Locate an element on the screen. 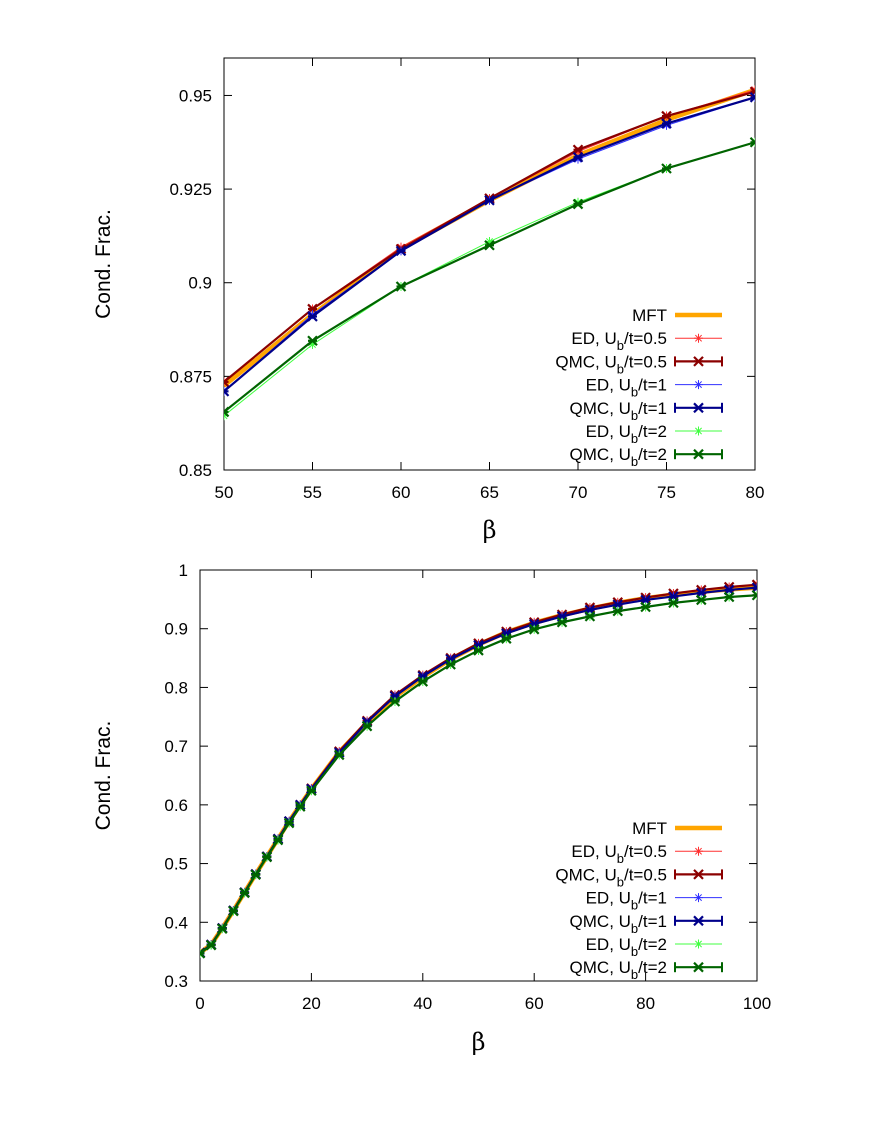 The height and width of the screenshot is (1128, 872). legend-label: MFT is located at coordinates (649, 828).